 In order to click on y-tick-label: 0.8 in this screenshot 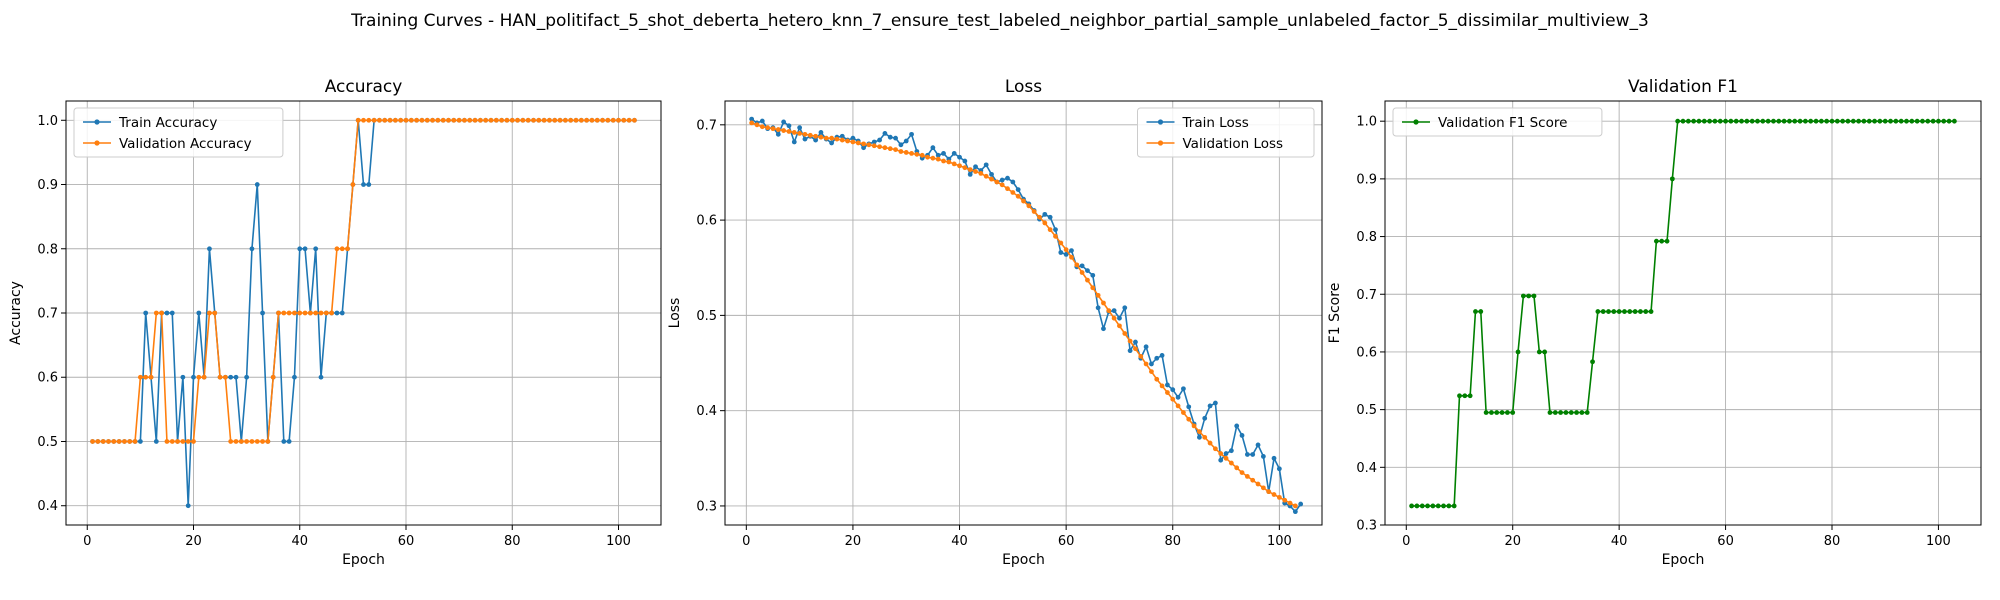, I will do `click(1366, 237)`.